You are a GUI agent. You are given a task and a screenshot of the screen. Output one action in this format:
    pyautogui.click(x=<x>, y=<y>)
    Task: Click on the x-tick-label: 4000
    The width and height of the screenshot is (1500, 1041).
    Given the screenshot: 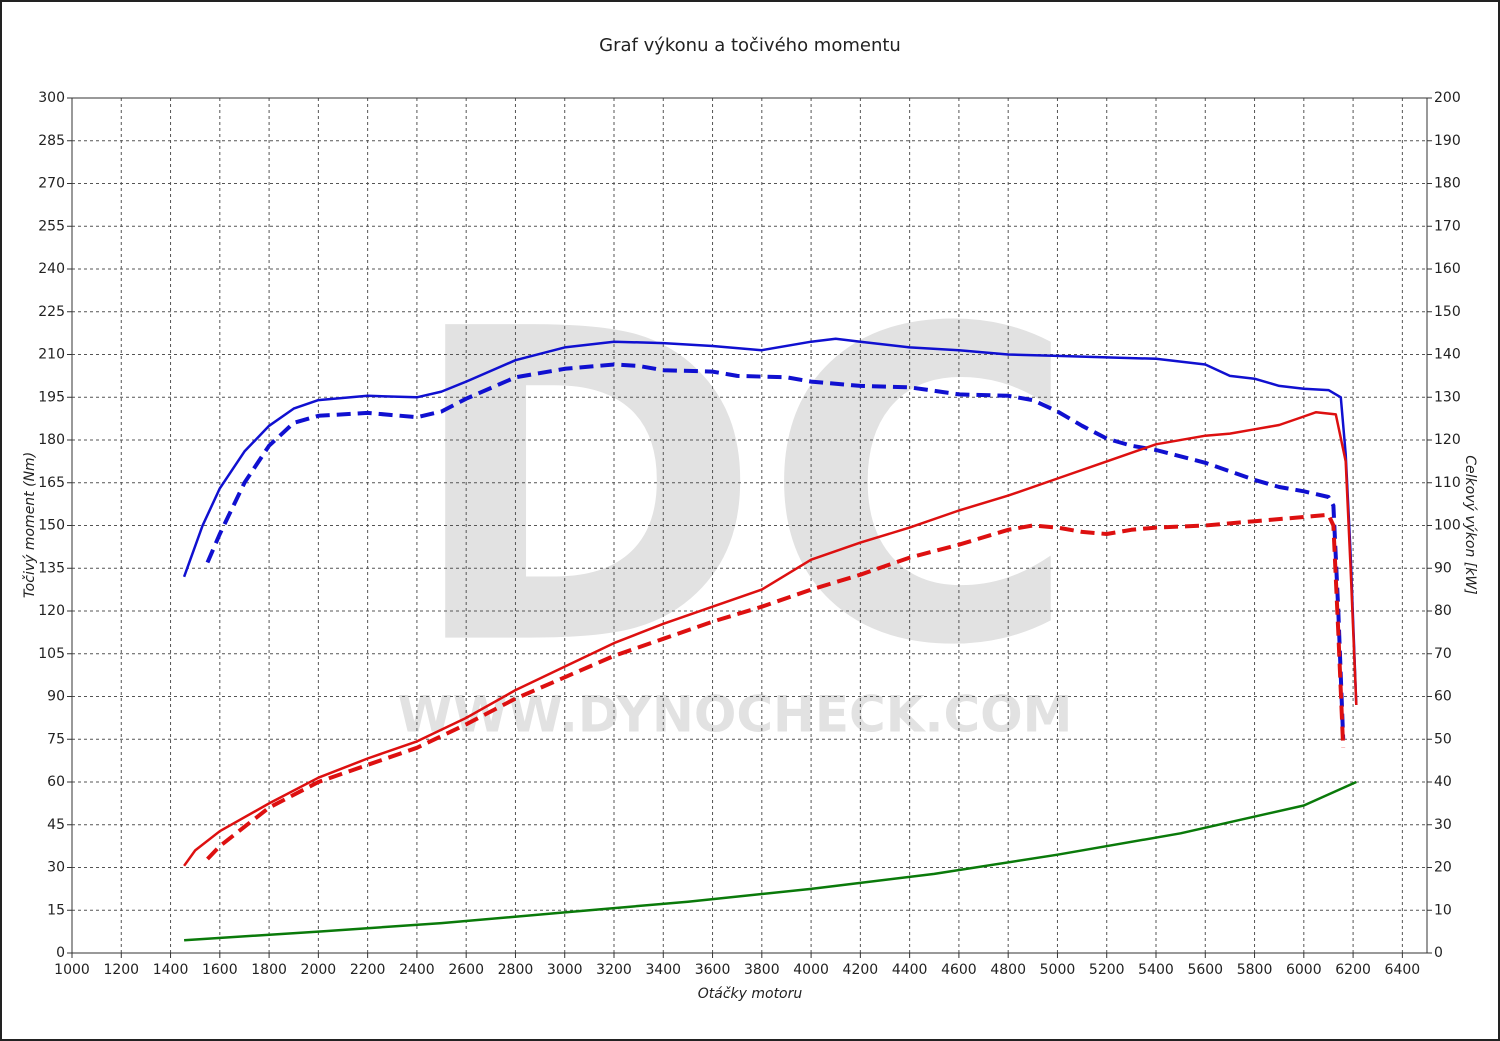 What is the action you would take?
    pyautogui.click(x=811, y=970)
    